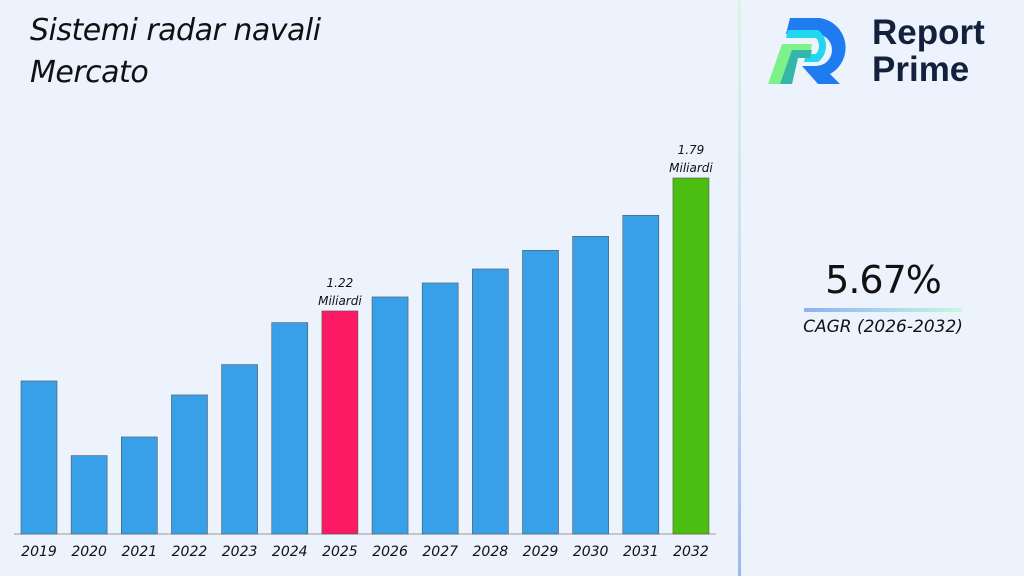 The width and height of the screenshot is (1024, 576). I want to click on chart-title: Sistemi radar navali Mercato, so click(175, 52).